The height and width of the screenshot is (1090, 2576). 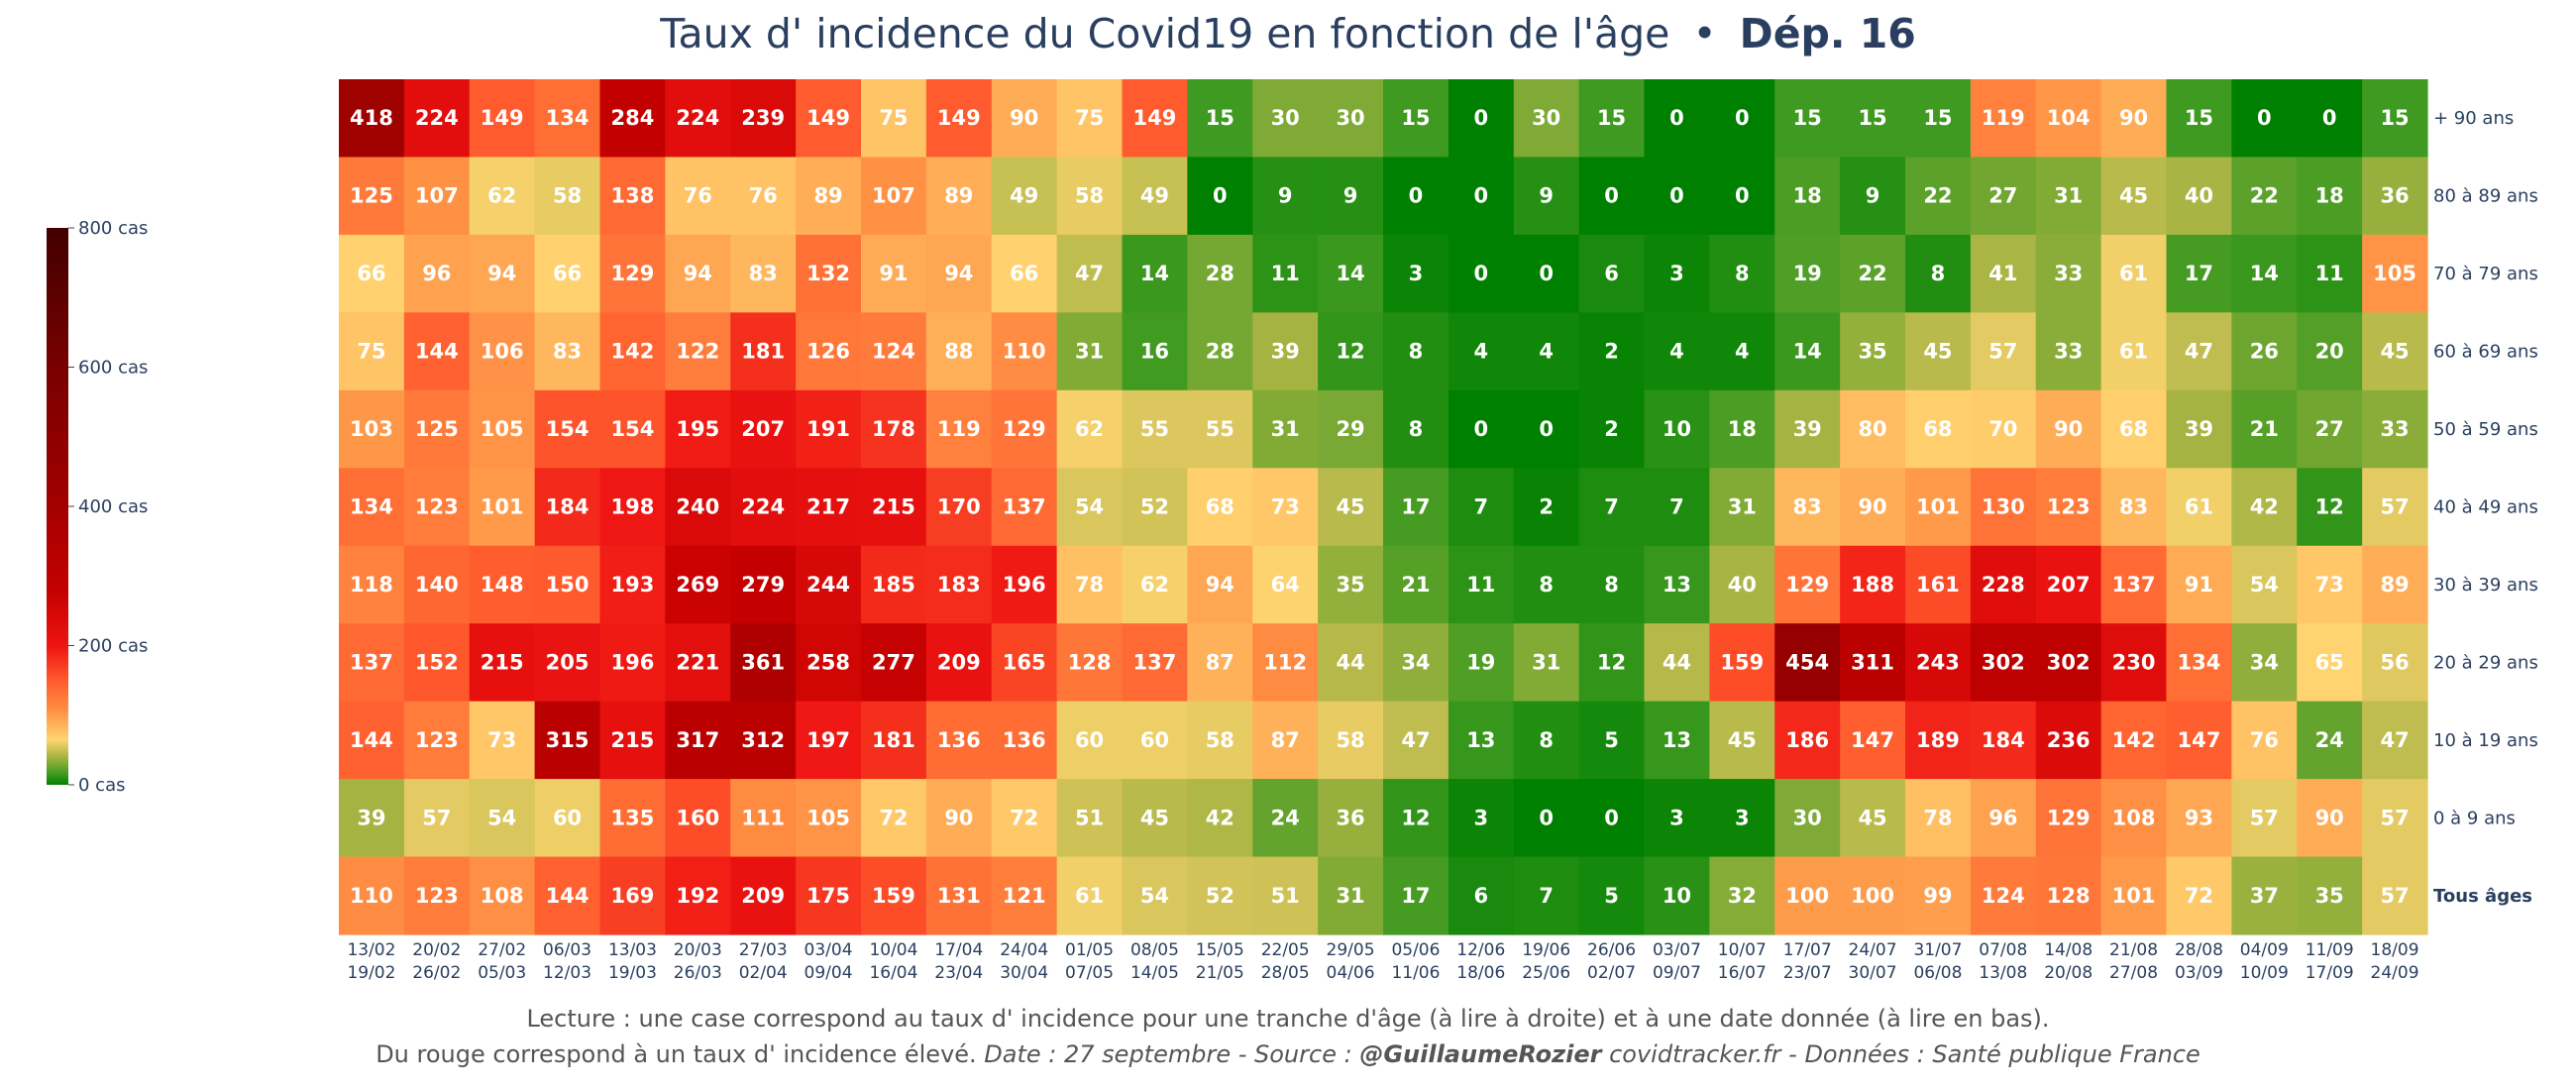 What do you see at coordinates (1938, 662) in the screenshot?
I see `heatmap-cell-label: 243` at bounding box center [1938, 662].